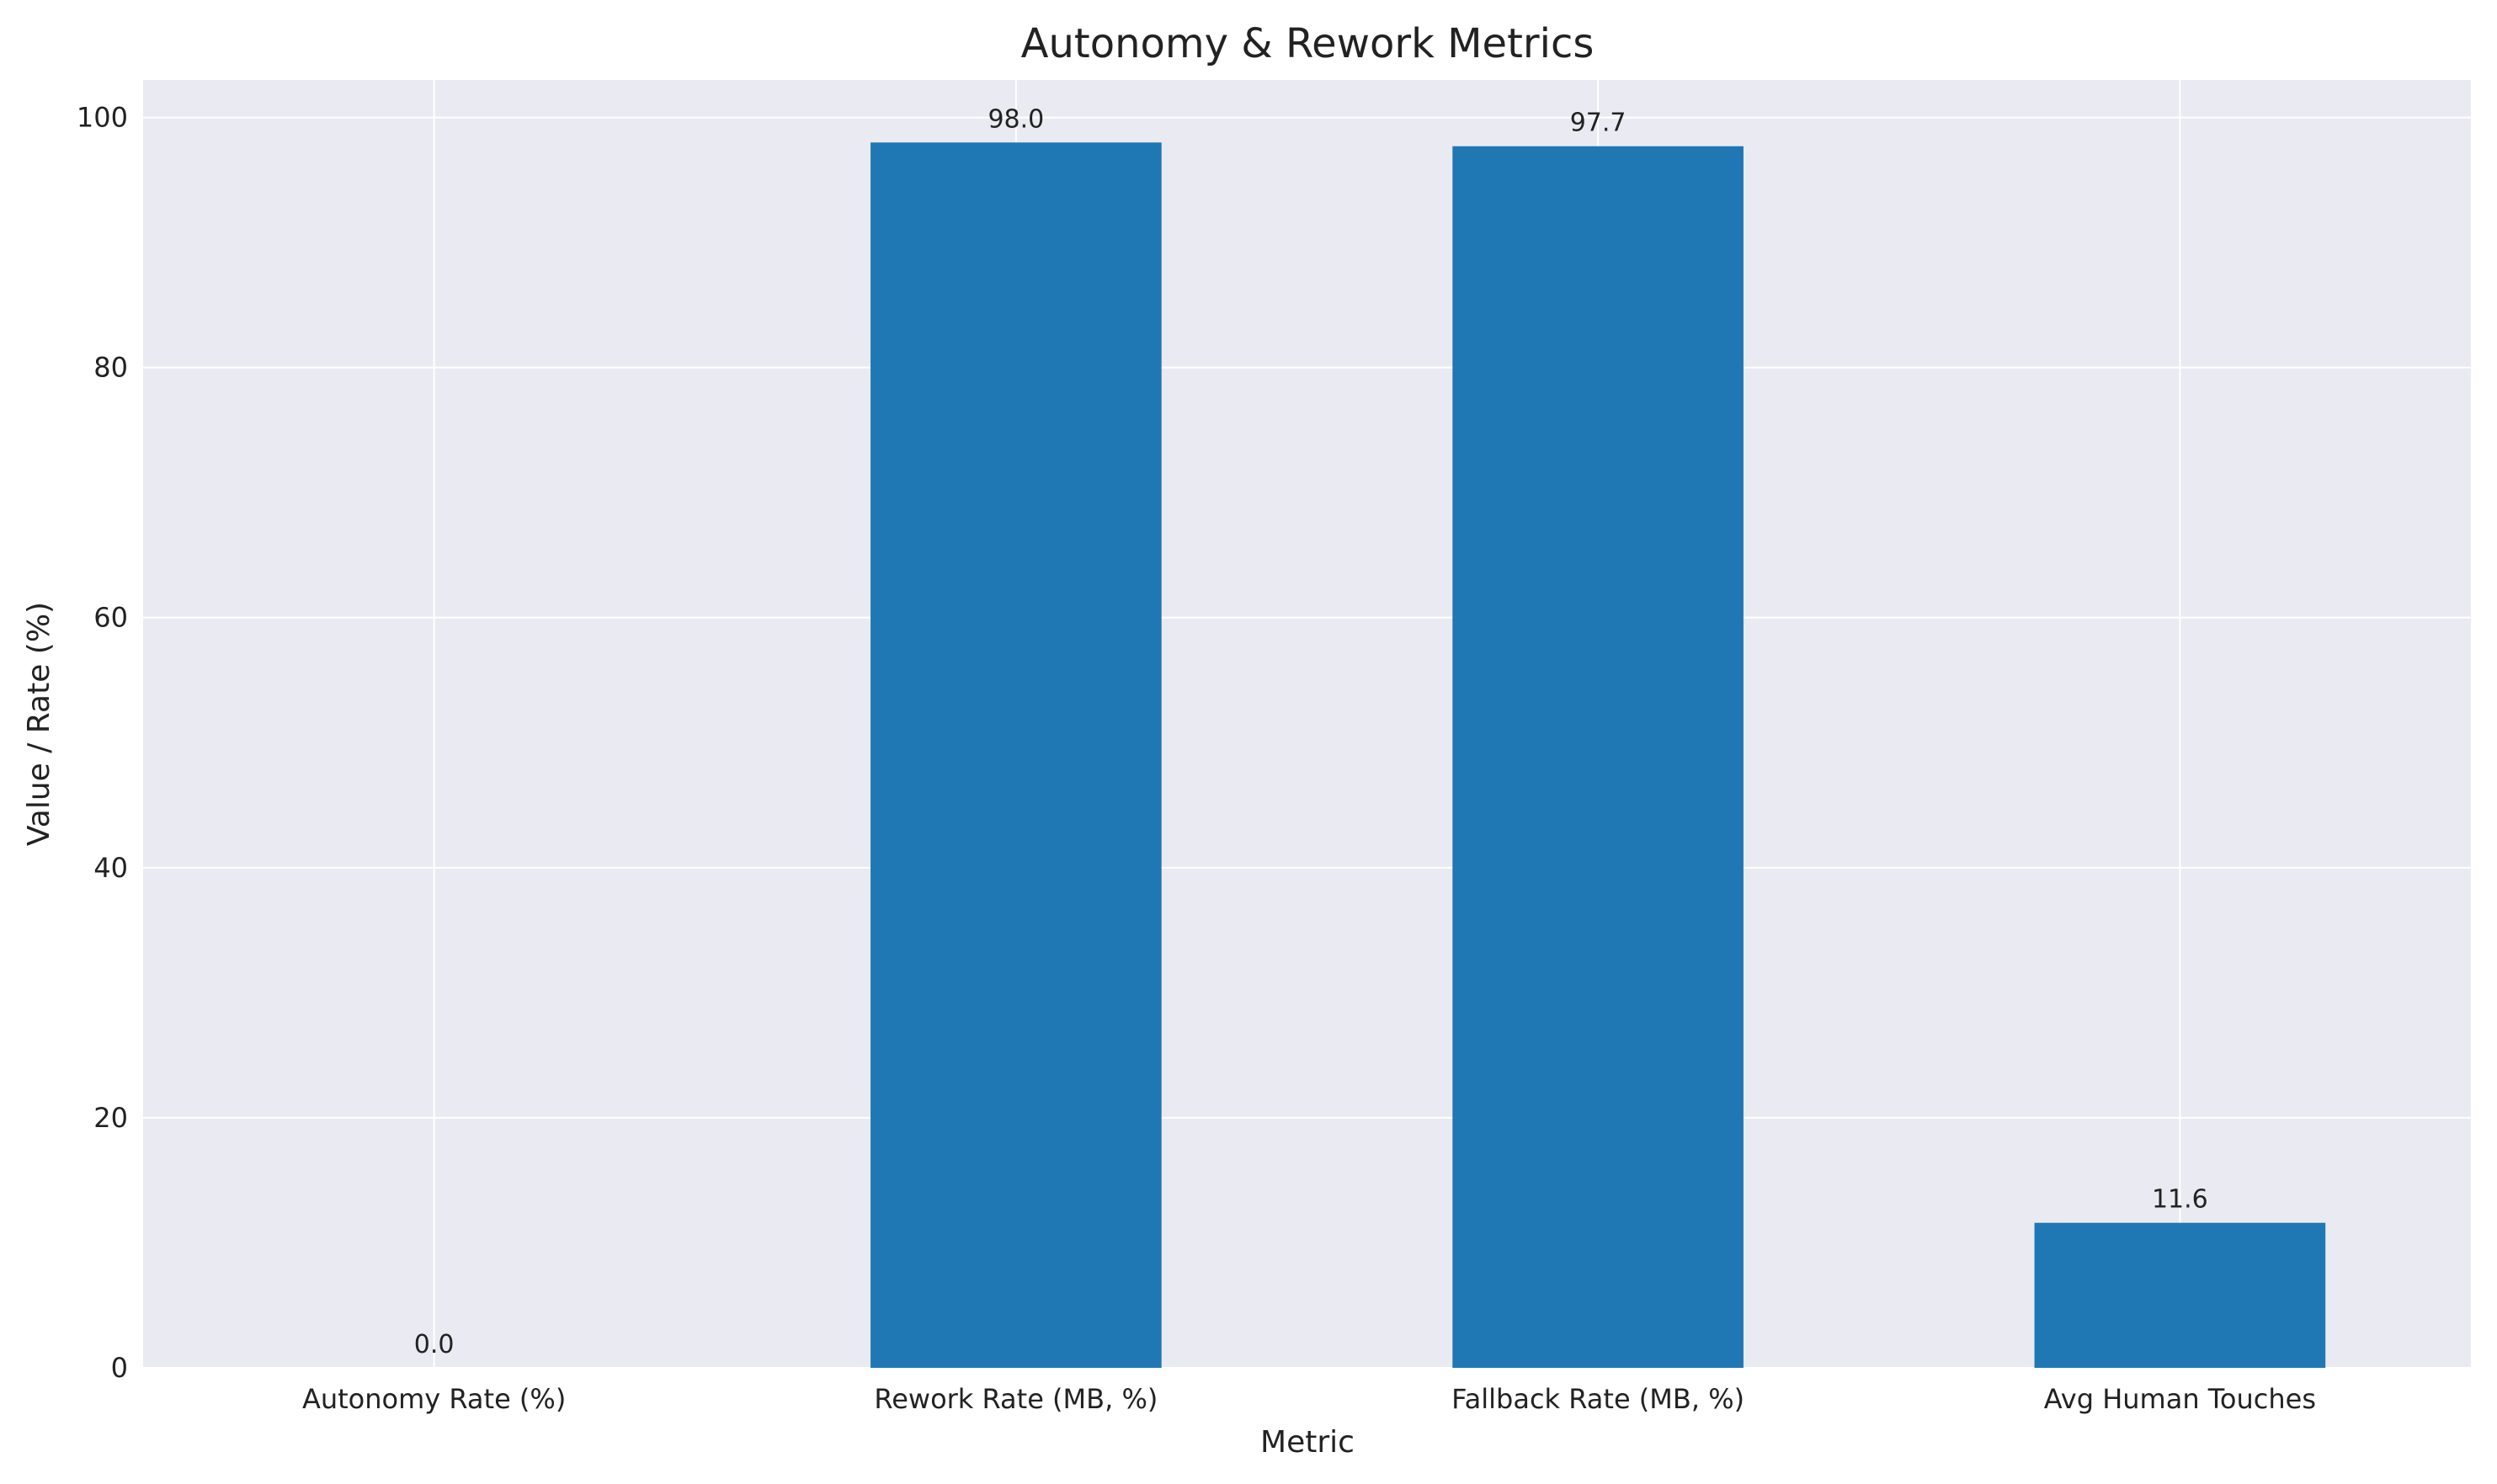 The width and height of the screenshot is (2497, 1484). What do you see at coordinates (110, 618) in the screenshot?
I see `y-tick-label-4: 60` at bounding box center [110, 618].